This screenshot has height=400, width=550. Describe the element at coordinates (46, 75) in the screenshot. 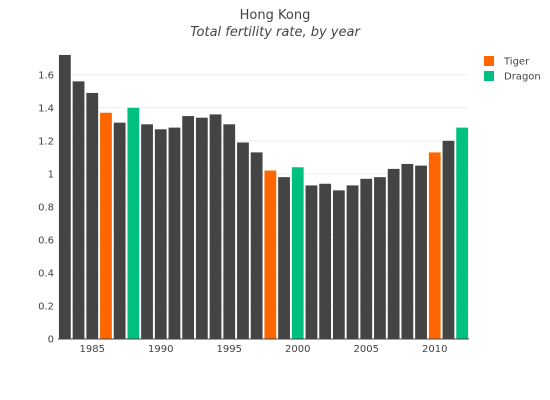

I see `y-tick-label: 1.6` at that location.